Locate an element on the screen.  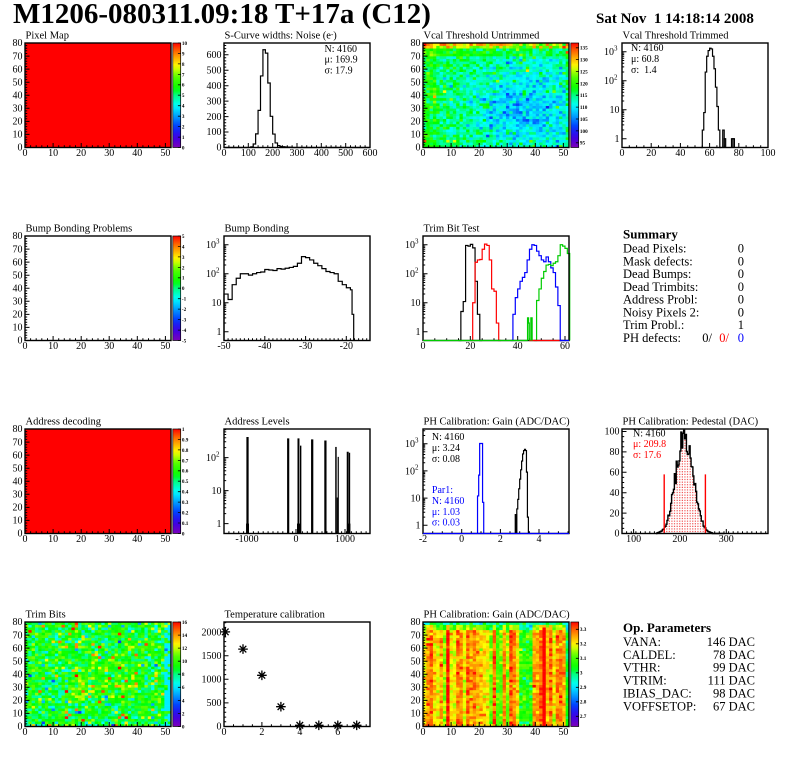
svg-text: 0.7 is located at coordinates (185, 461).